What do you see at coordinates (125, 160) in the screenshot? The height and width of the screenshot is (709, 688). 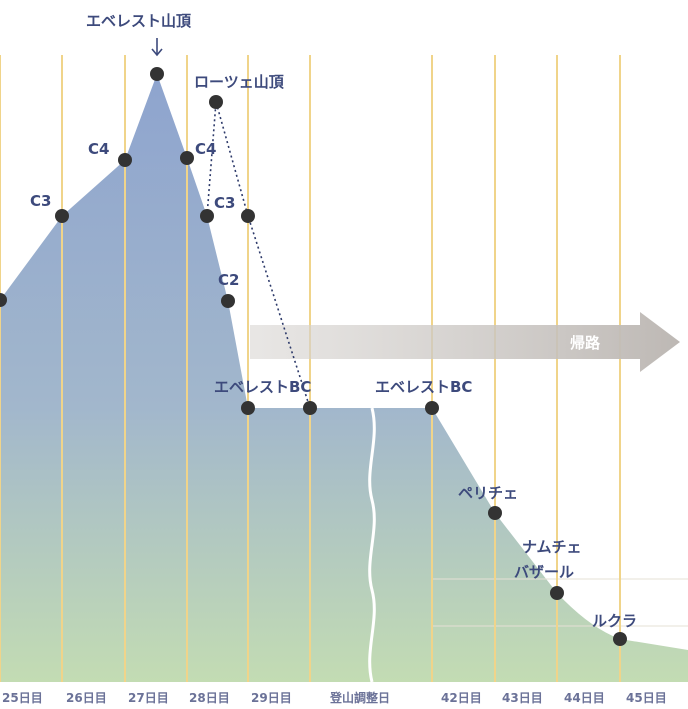 I see `marker-c4-left` at bounding box center [125, 160].